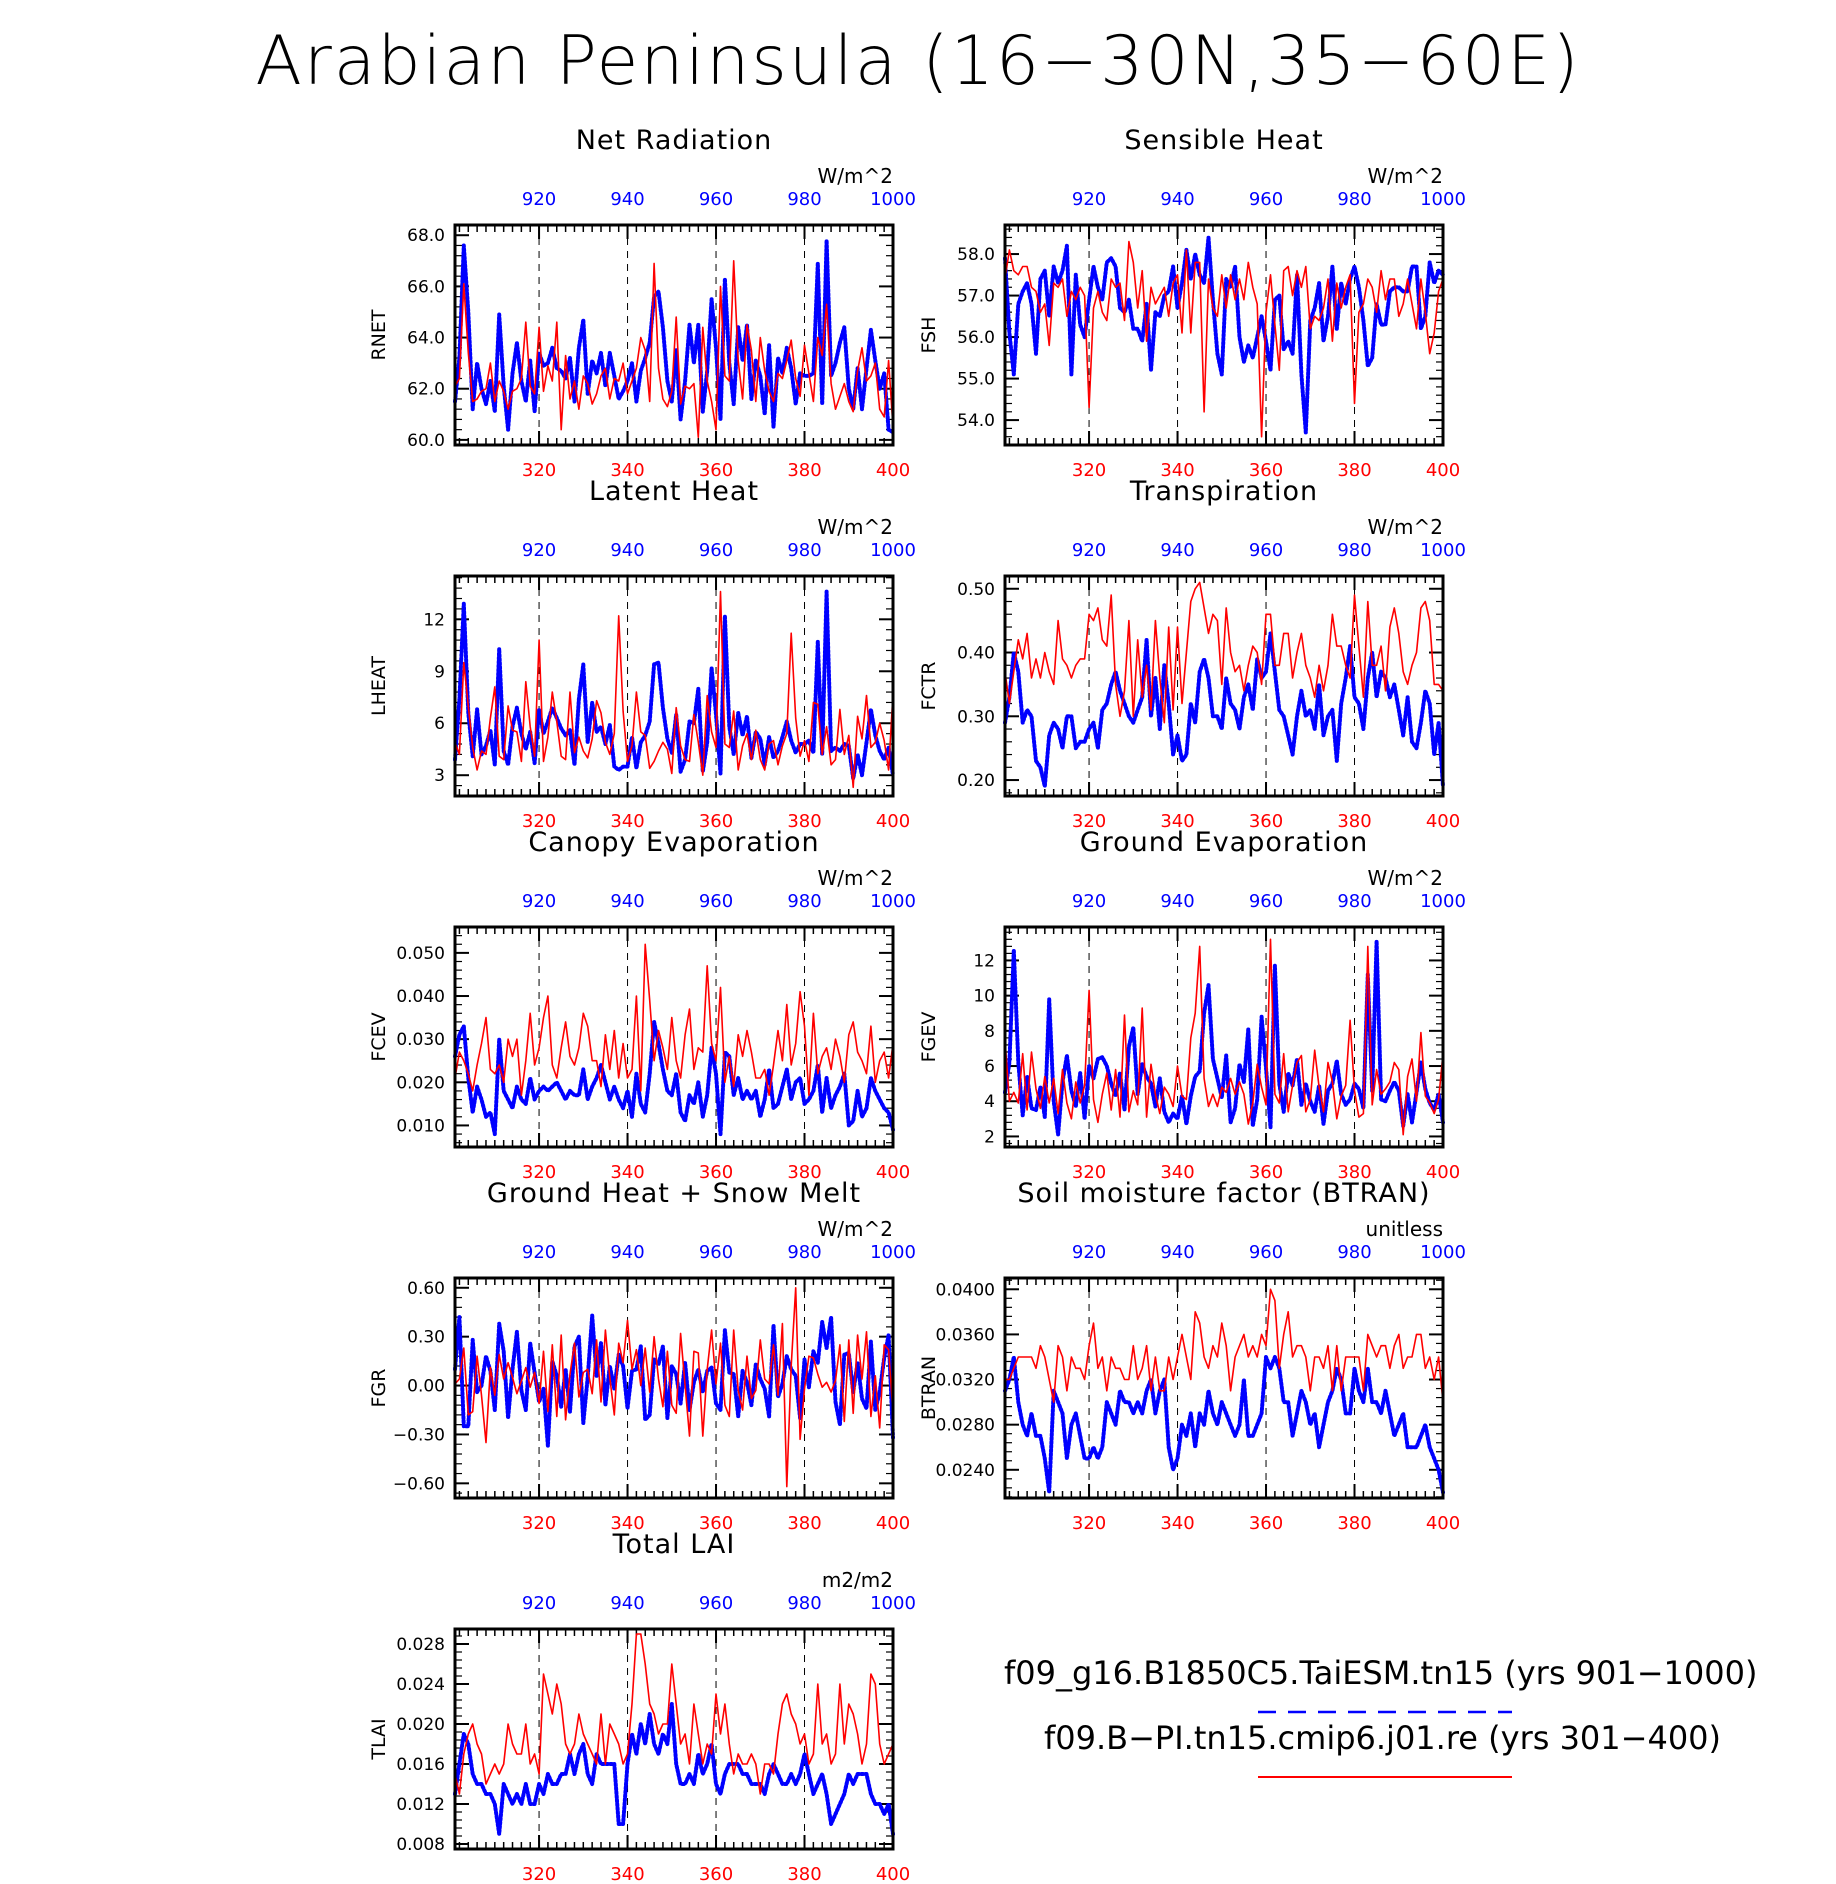  Describe the element at coordinates (420, 1040) in the screenshot. I see `y-tick-label: 0.030` at that location.